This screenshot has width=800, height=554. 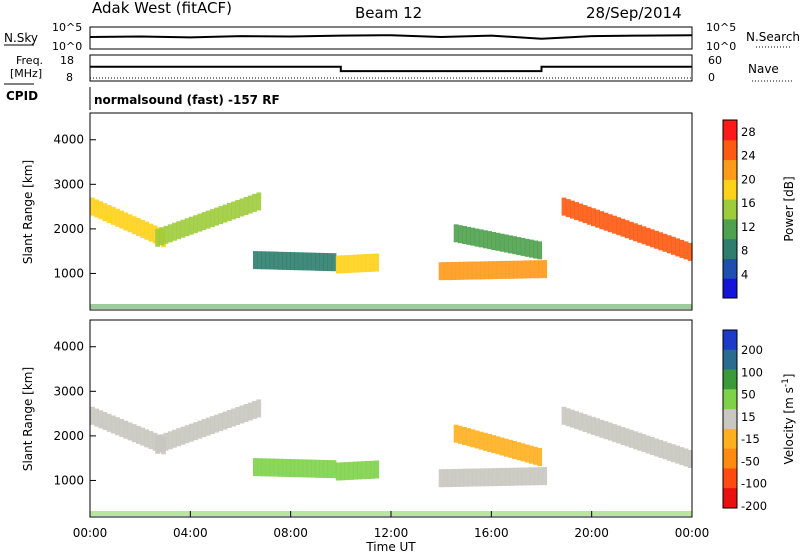 What do you see at coordinates (754, 506) in the screenshot?
I see `colorbar-tick-label: -200` at bounding box center [754, 506].